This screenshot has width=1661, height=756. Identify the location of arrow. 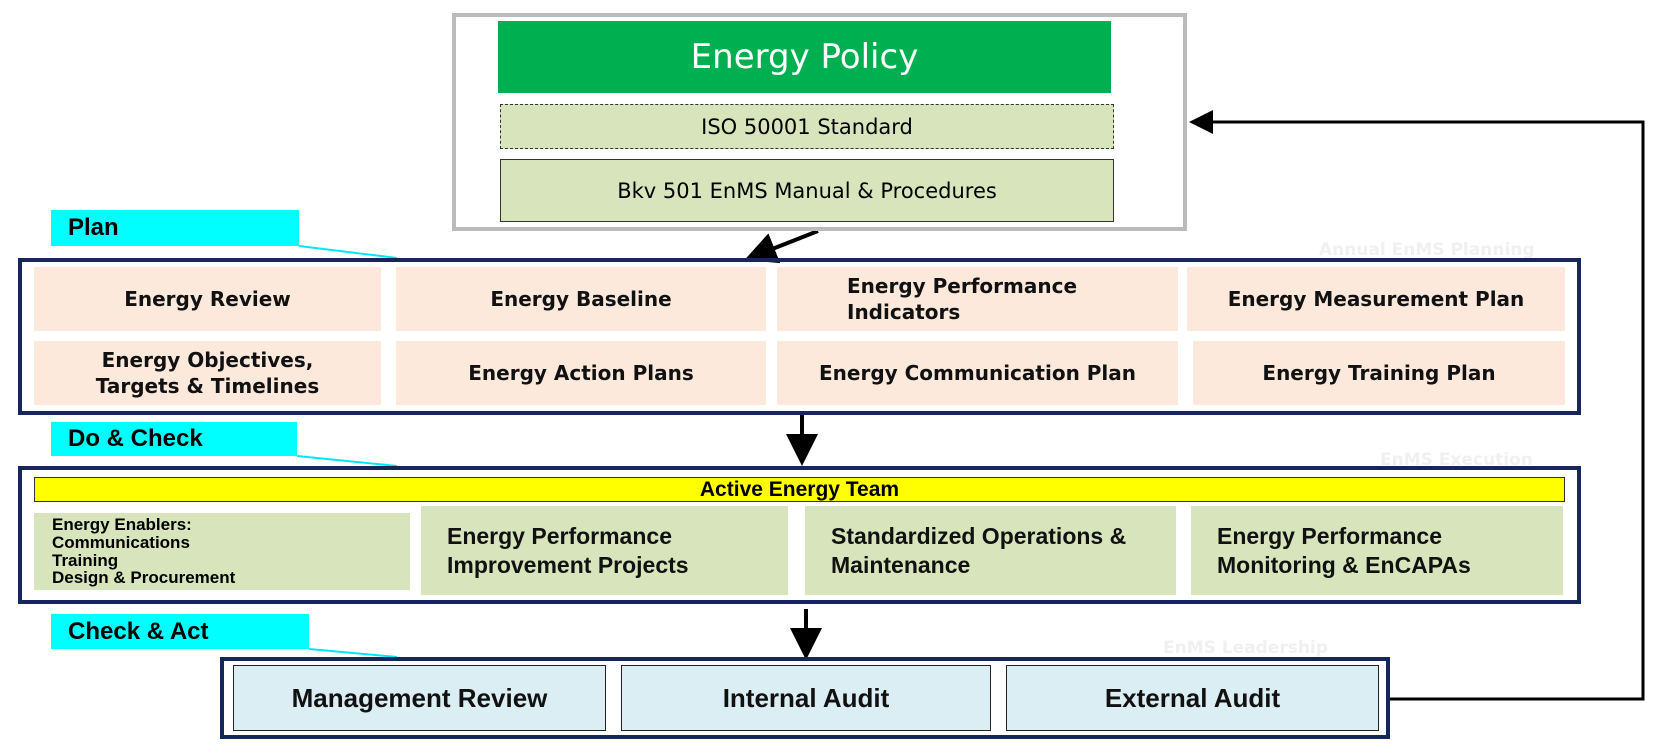
(781, 246).